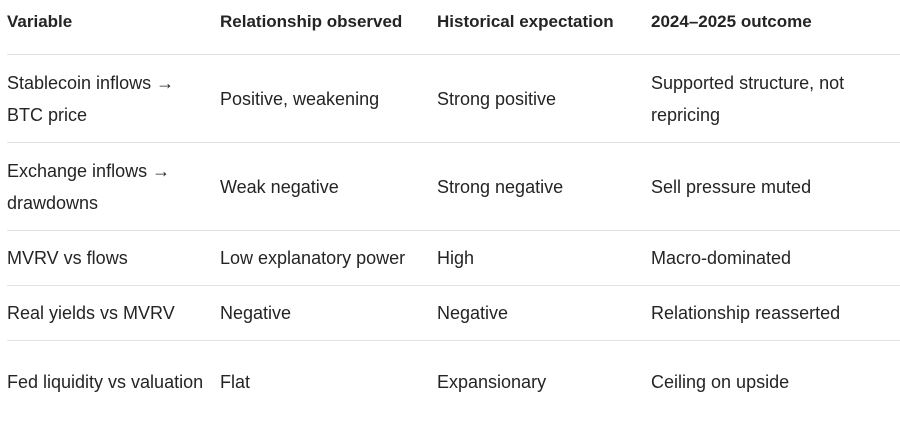 Image resolution: width=900 pixels, height=423 pixels. What do you see at coordinates (544, 27) in the screenshot?
I see `header-cell: Historical expectation` at bounding box center [544, 27].